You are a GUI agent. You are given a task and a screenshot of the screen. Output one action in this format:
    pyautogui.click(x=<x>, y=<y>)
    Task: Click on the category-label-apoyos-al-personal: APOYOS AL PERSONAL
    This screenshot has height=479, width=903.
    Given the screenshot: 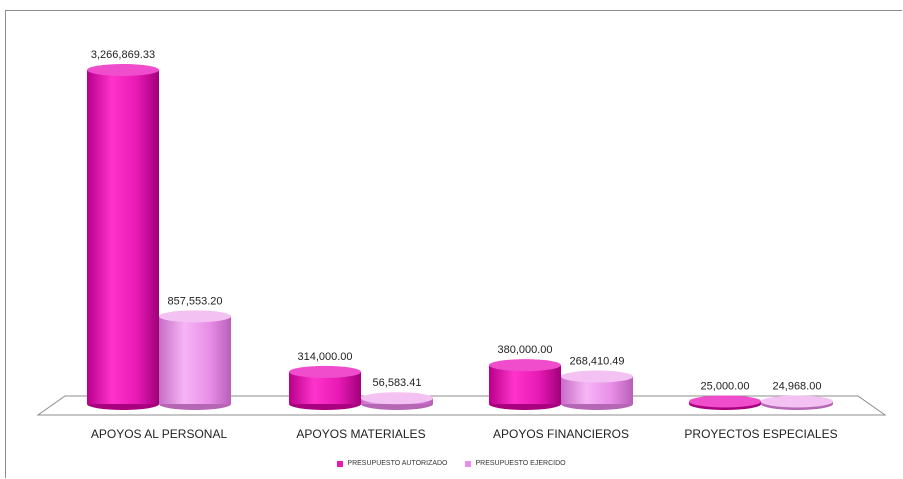 What is the action you would take?
    pyautogui.click(x=159, y=434)
    